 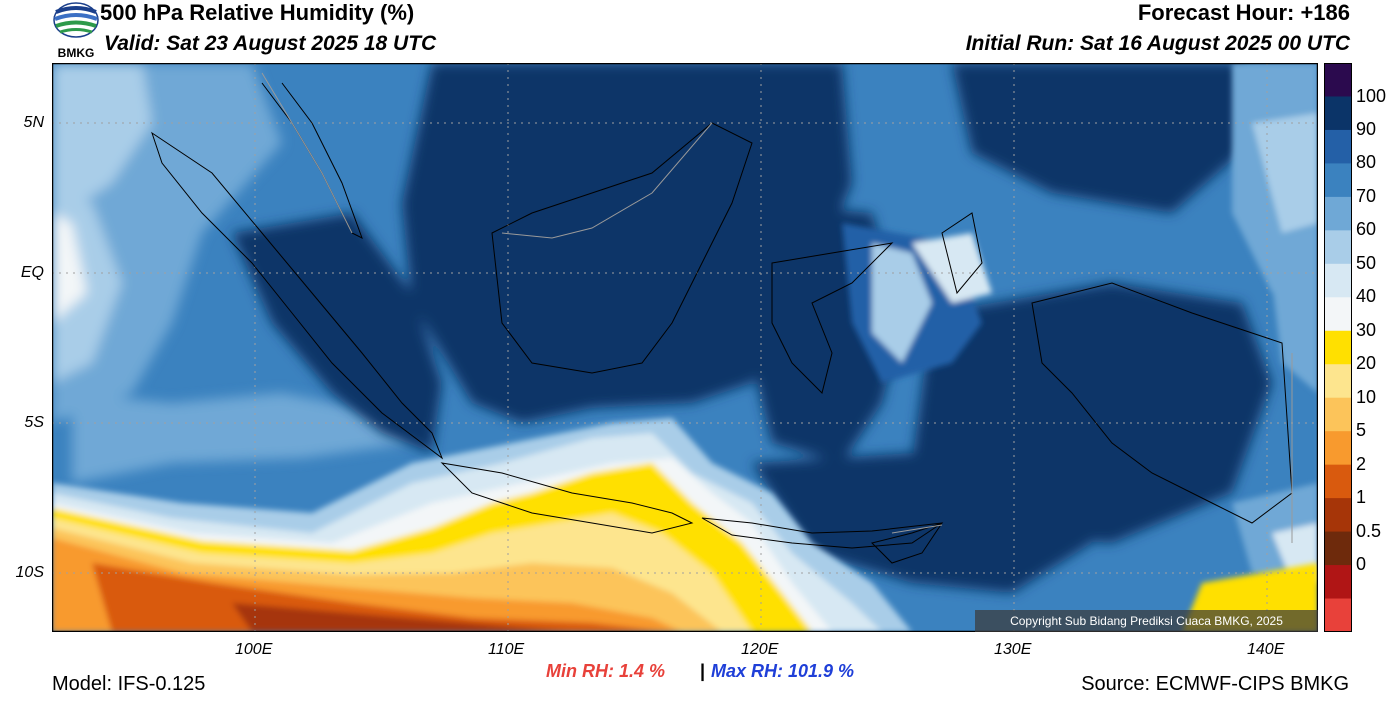 I want to click on bmkg-logo: BMKG, so click(x=76, y=31).